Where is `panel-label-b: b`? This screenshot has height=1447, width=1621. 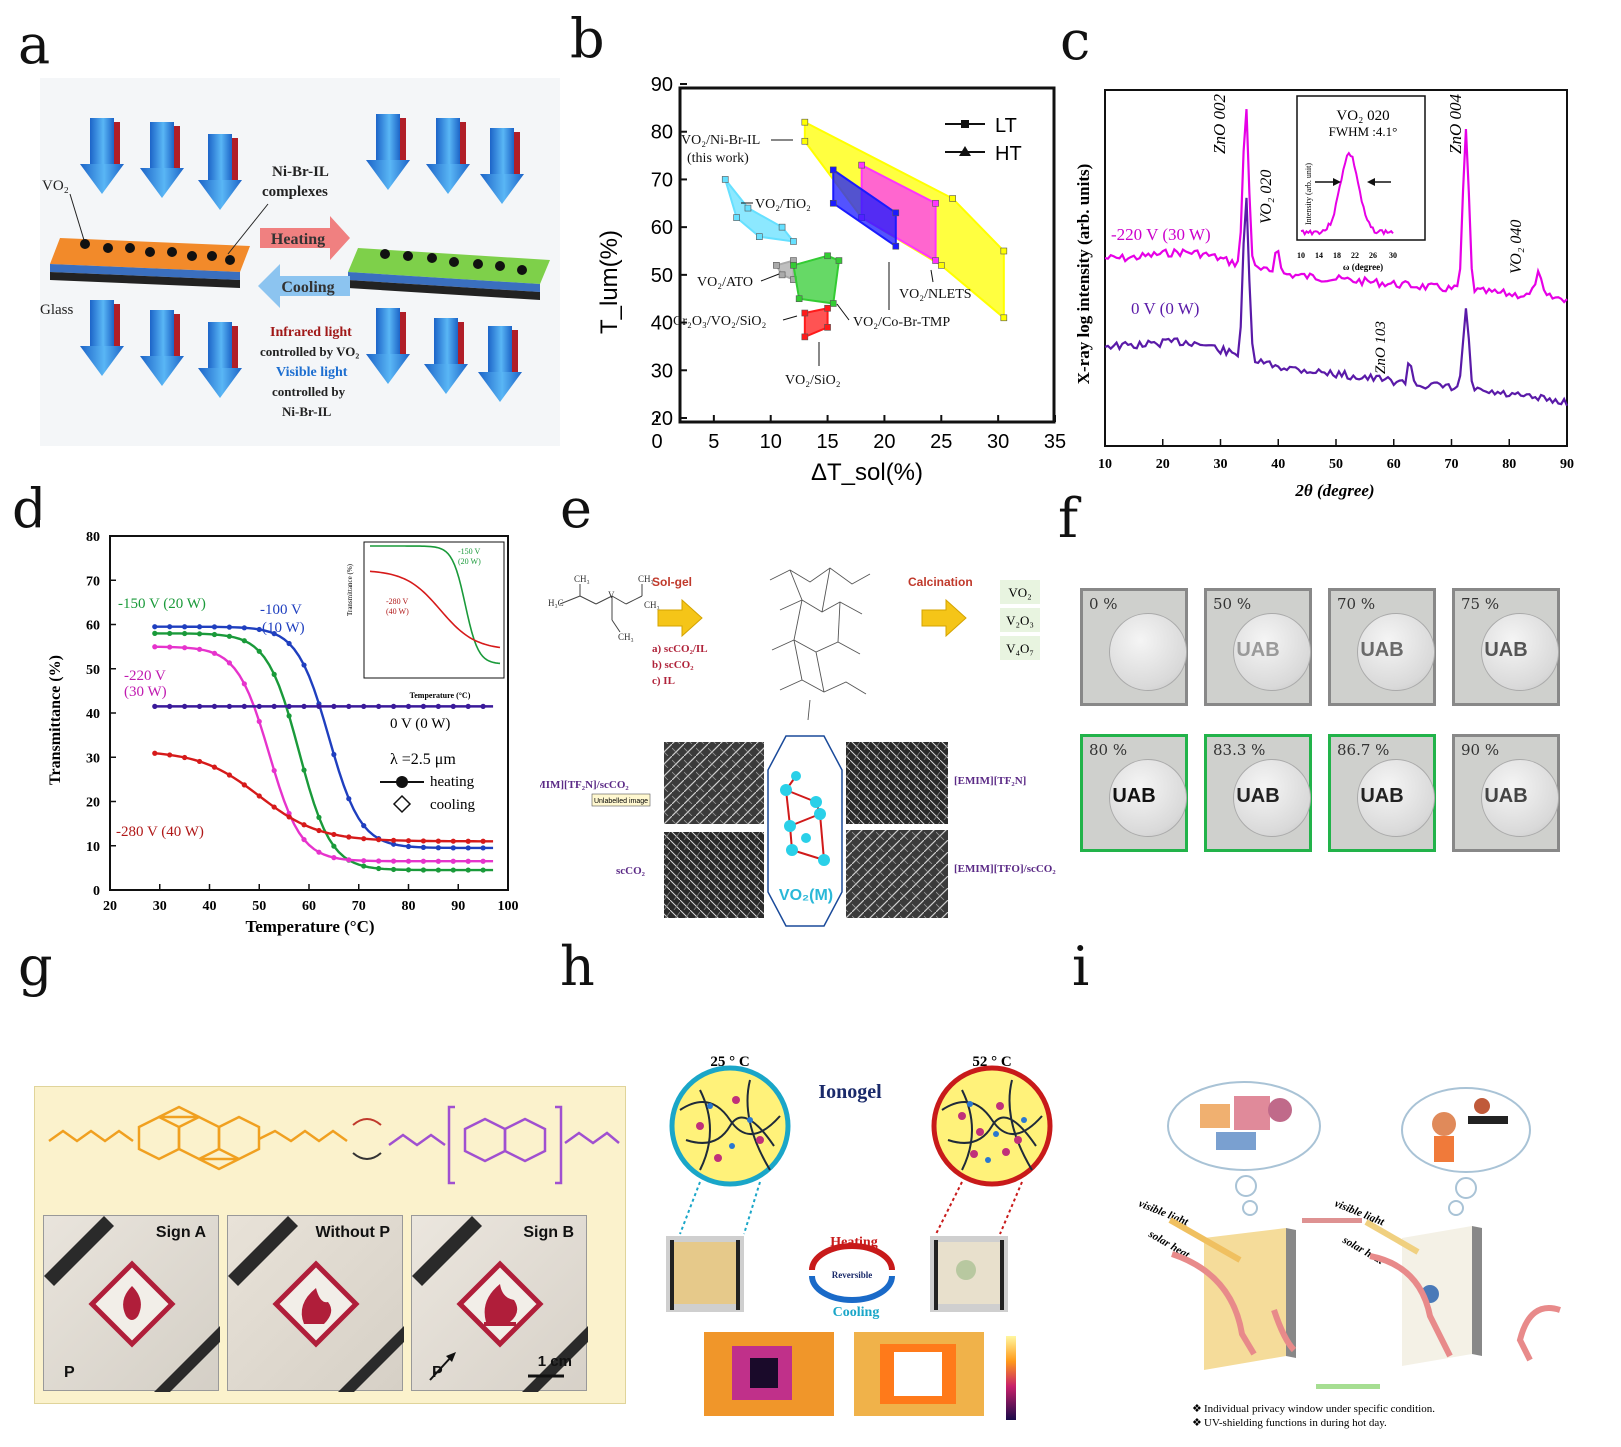
panel-label-b: b is located at coordinates (587, 38).